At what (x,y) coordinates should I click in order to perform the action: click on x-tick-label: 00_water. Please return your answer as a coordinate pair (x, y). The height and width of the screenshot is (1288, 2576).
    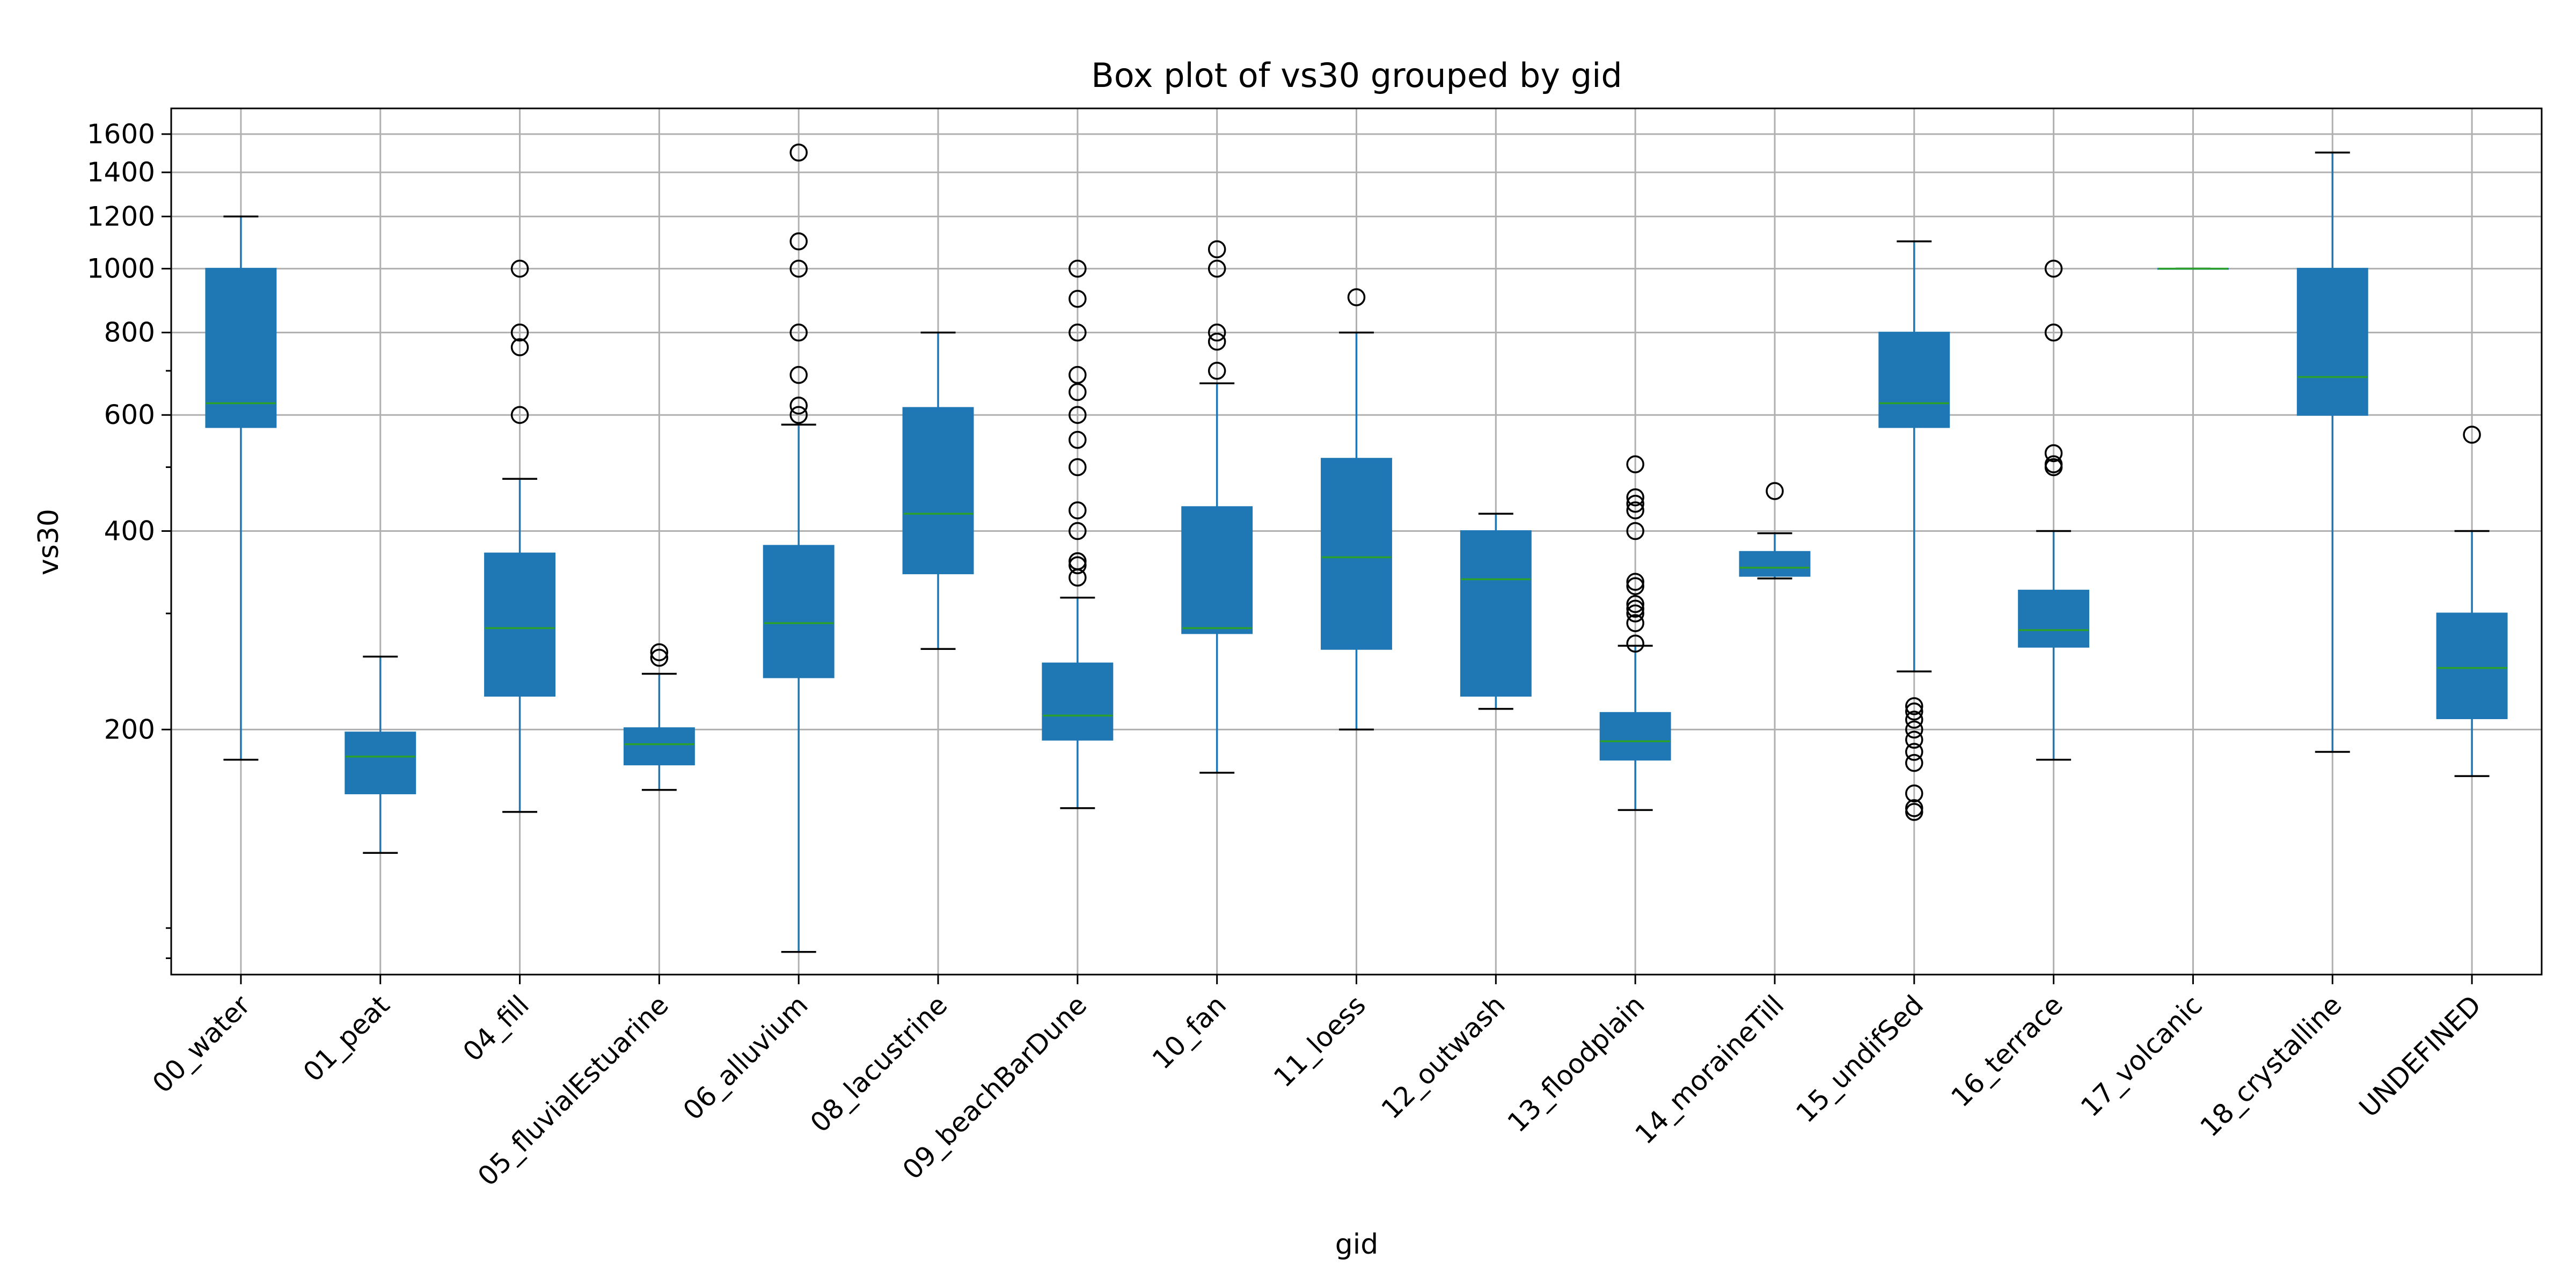
    Looking at the image, I should click on (202, 1044).